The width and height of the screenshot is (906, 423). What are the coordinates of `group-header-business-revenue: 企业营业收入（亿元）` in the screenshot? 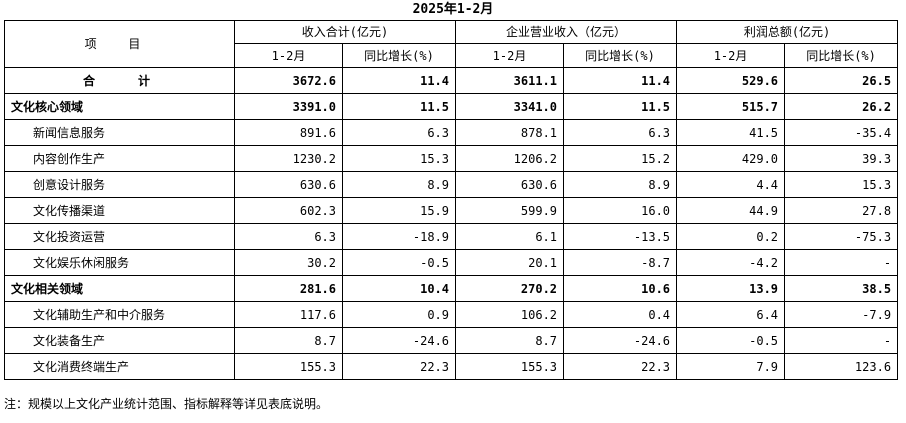 It's located at (566, 32).